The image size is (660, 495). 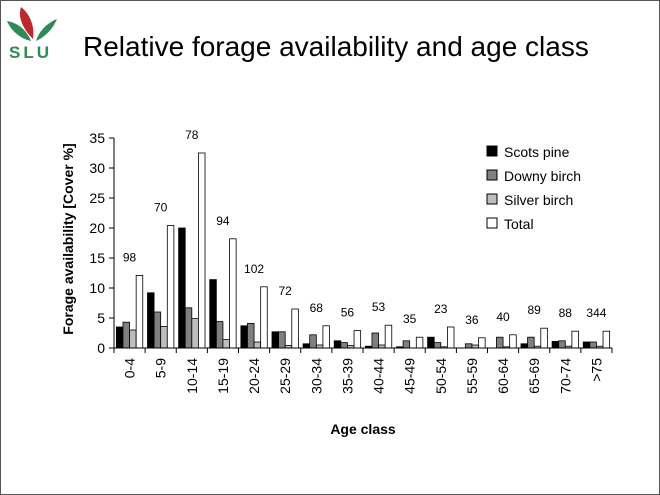 I want to click on x-tick-label: 5-9, so click(x=161, y=368).